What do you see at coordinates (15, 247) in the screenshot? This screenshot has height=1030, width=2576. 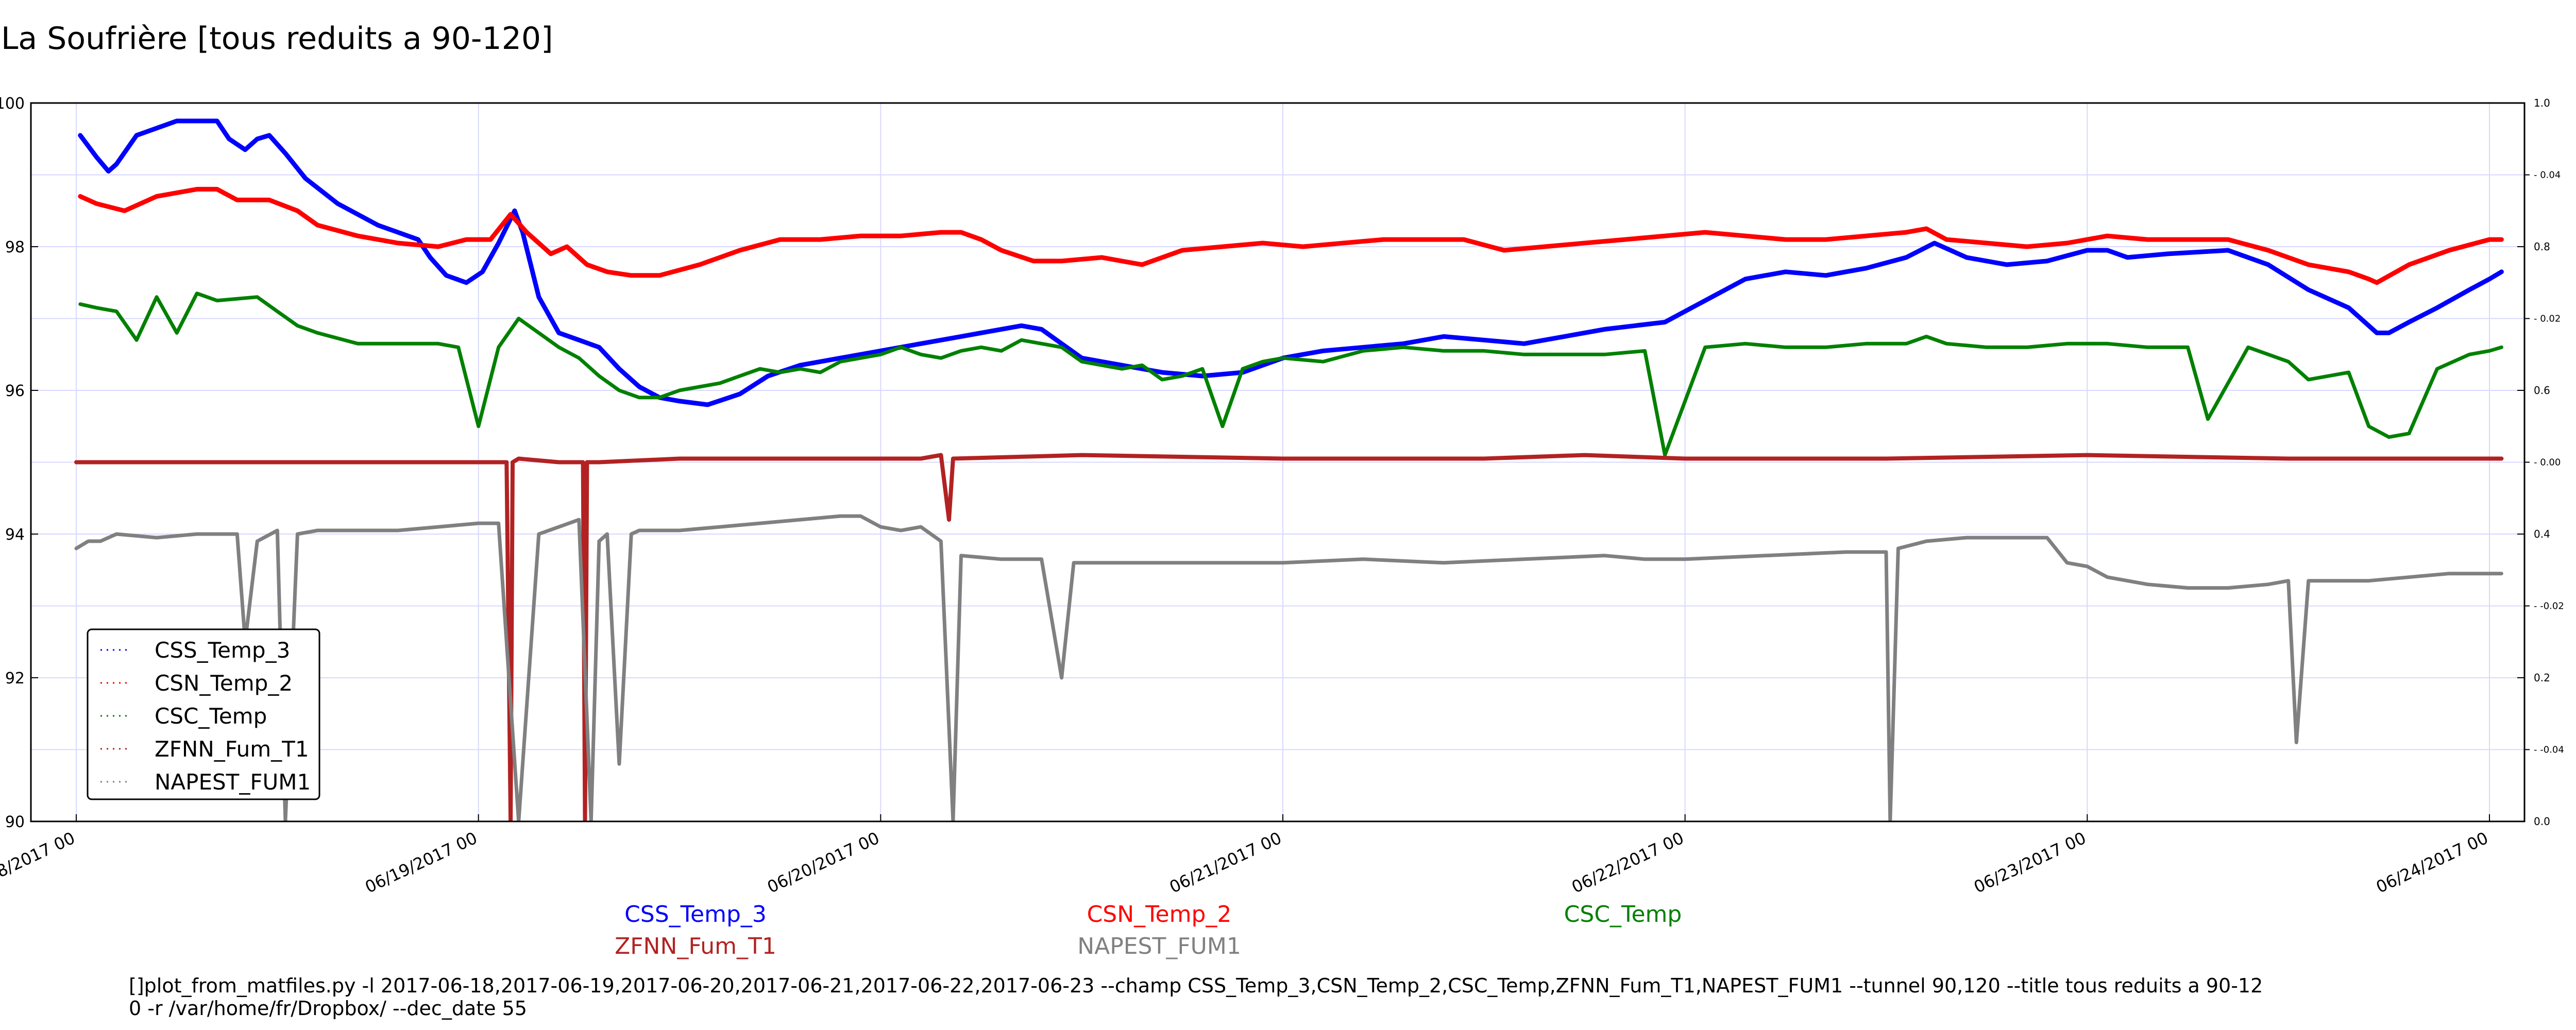 I see `y-tick-label: 98` at bounding box center [15, 247].